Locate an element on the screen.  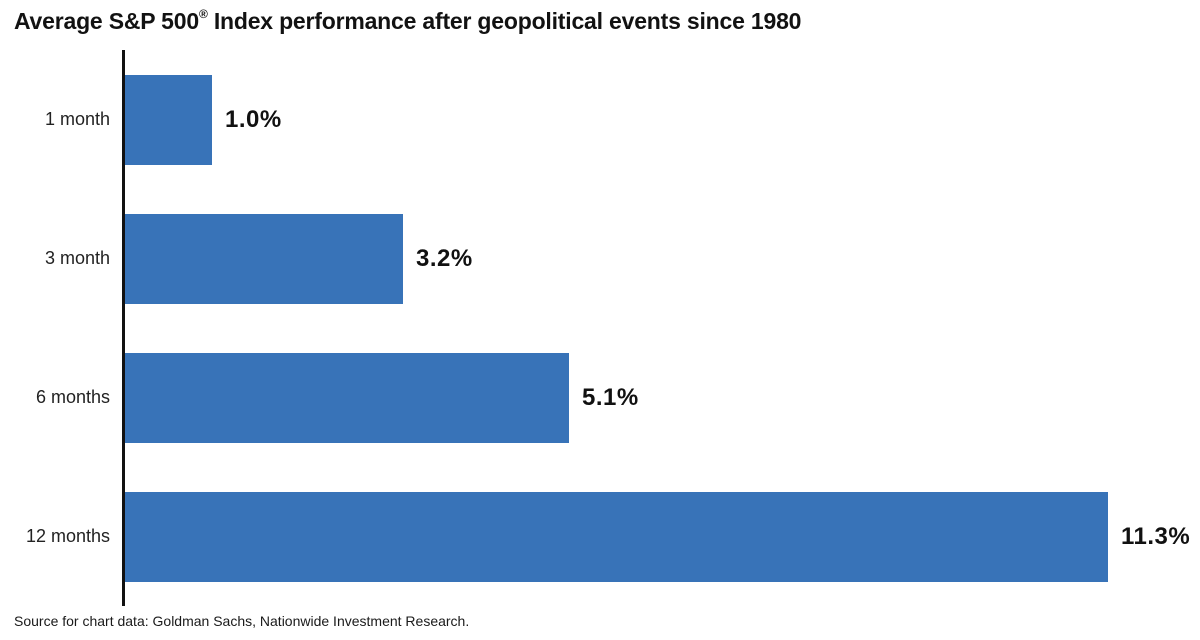
value-label: 11.3% is located at coordinates (1156, 536).